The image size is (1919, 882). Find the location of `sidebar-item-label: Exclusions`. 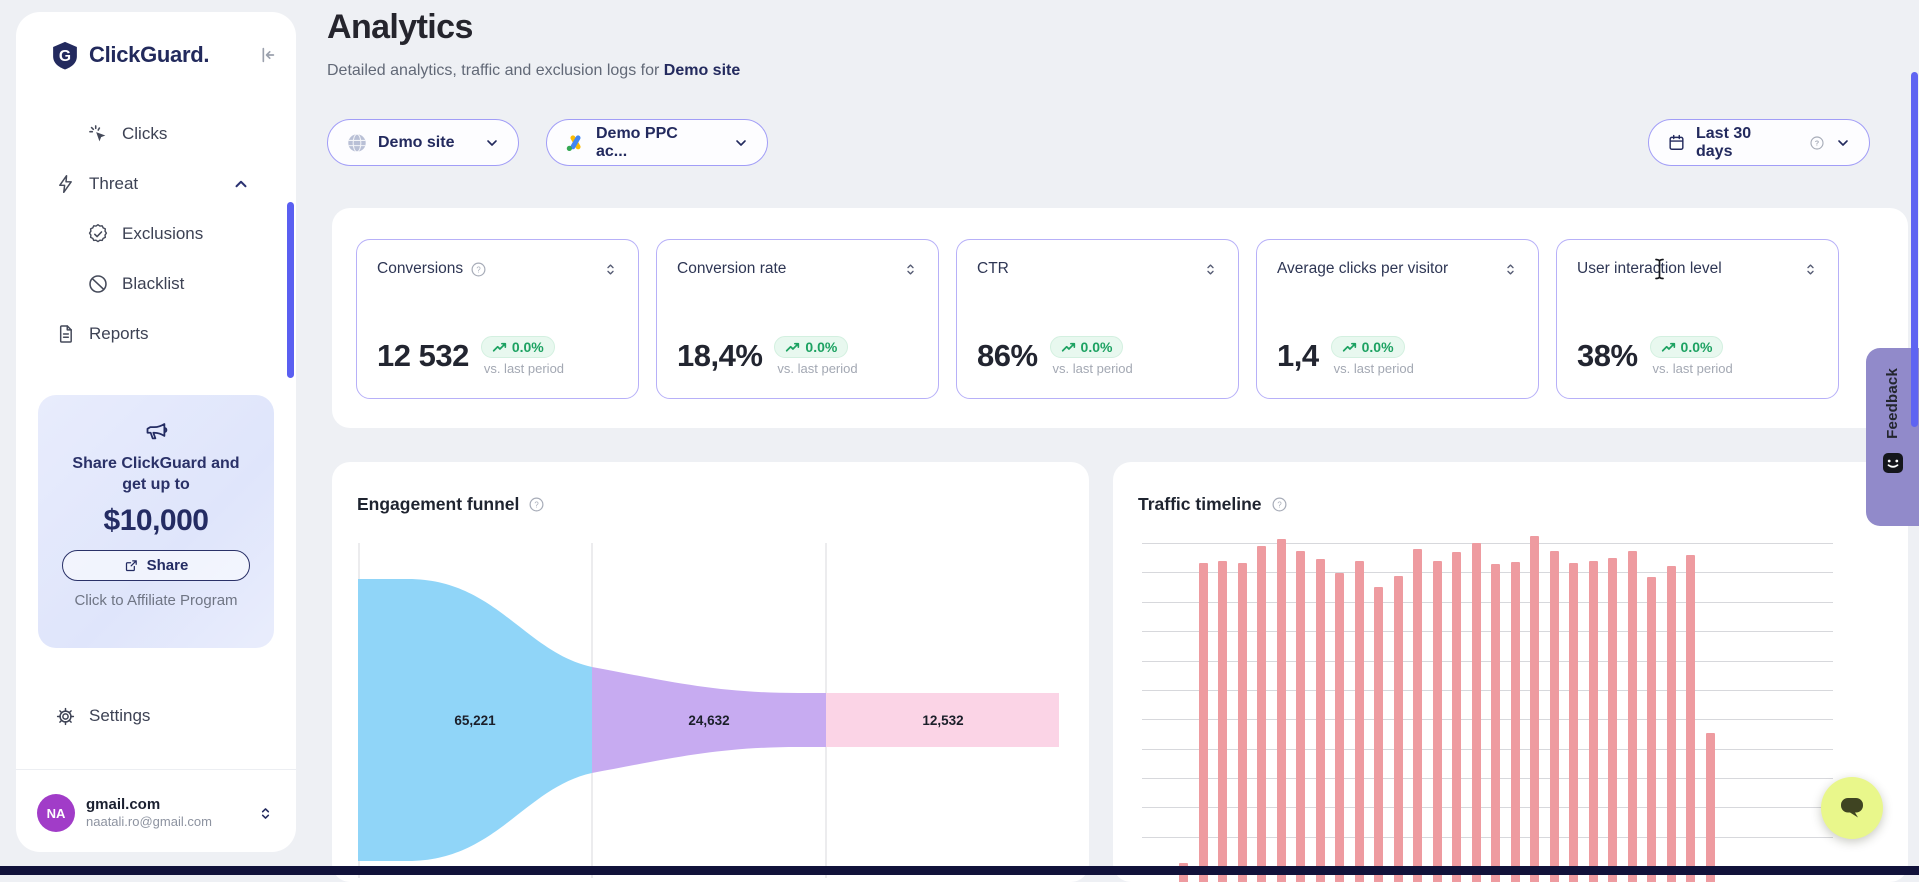

sidebar-item-label: Exclusions is located at coordinates (163, 233).